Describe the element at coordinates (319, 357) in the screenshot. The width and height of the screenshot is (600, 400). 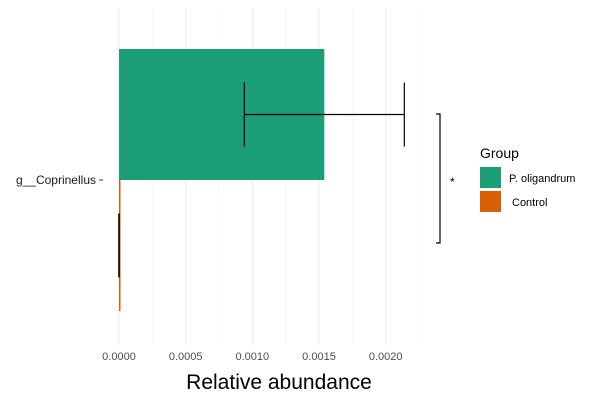
I see `x-tick-label: 0.0015` at that location.